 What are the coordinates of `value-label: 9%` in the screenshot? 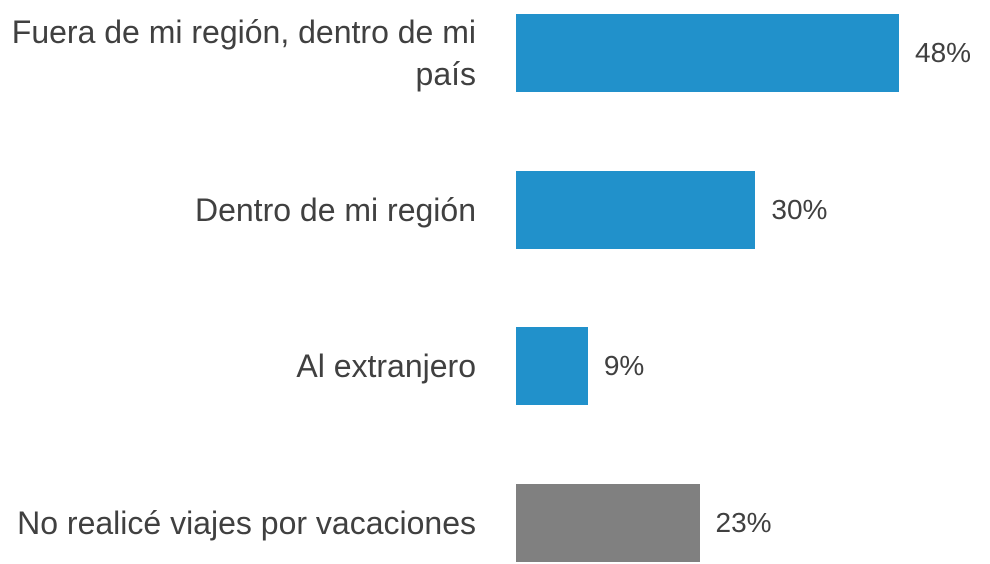 It's located at (624, 366).